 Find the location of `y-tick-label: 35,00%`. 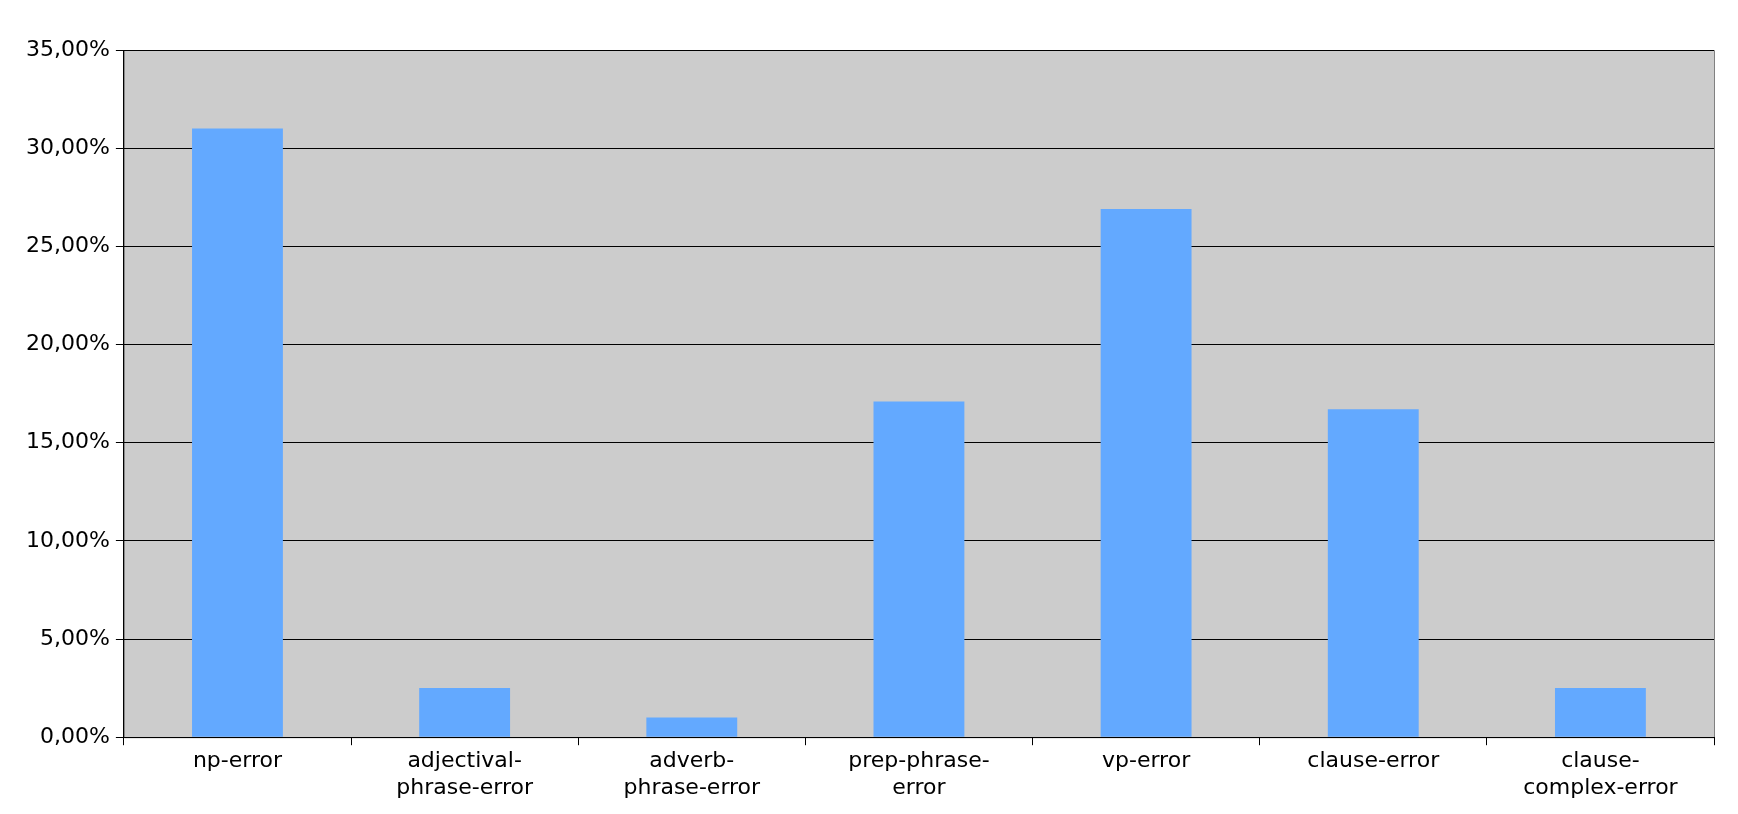

y-tick-label: 35,00% is located at coordinates (68, 48).